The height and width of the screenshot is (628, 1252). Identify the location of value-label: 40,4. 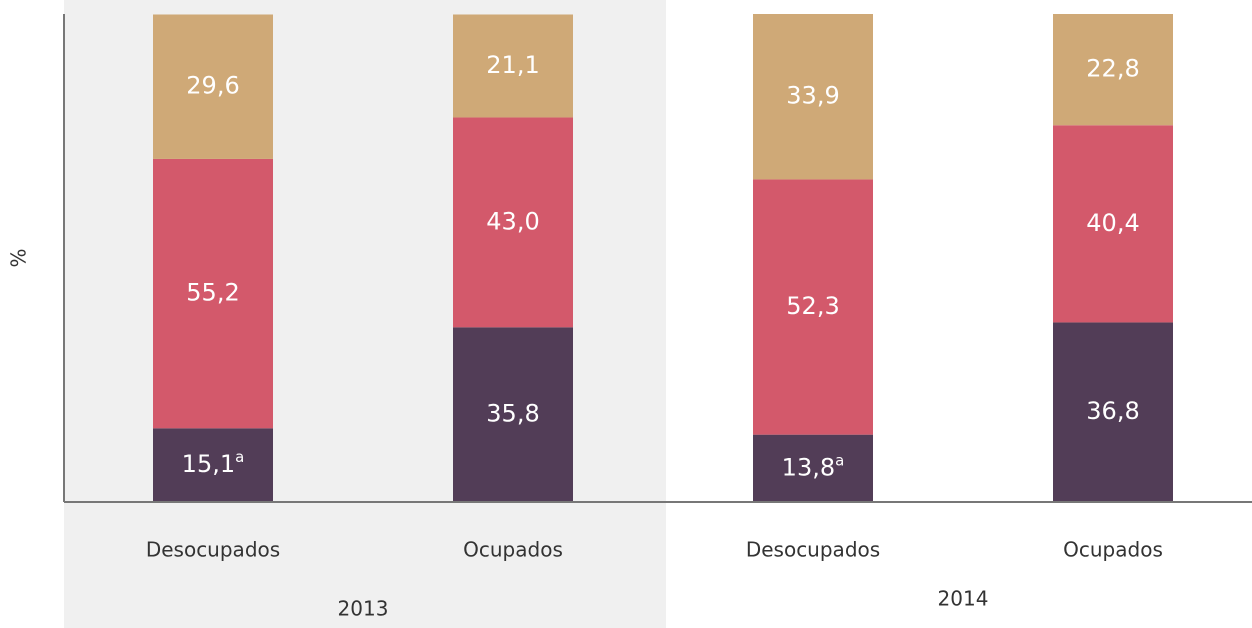
(1112, 223).